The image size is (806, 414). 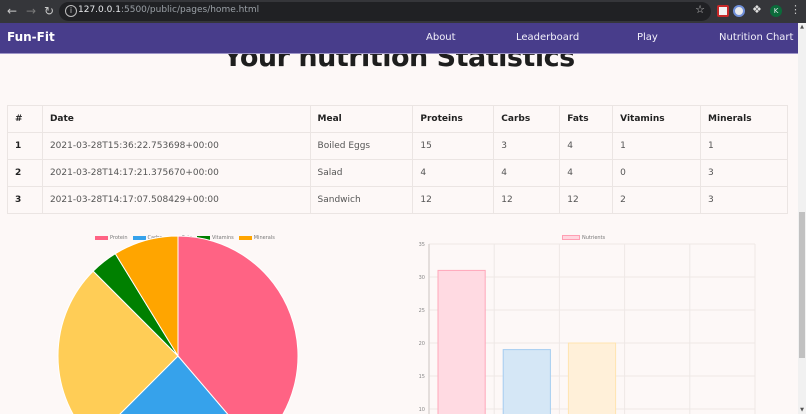 I want to click on nav-link-nutrition-chart: Nutrition Chart, so click(x=756, y=37).